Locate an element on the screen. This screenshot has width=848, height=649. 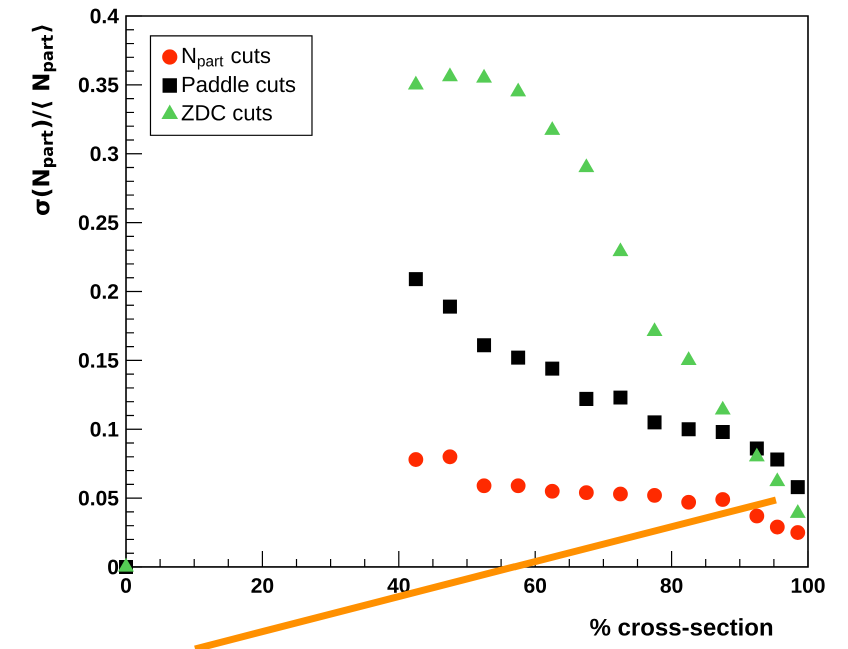
x-tick-label: 20 is located at coordinates (262, 585).